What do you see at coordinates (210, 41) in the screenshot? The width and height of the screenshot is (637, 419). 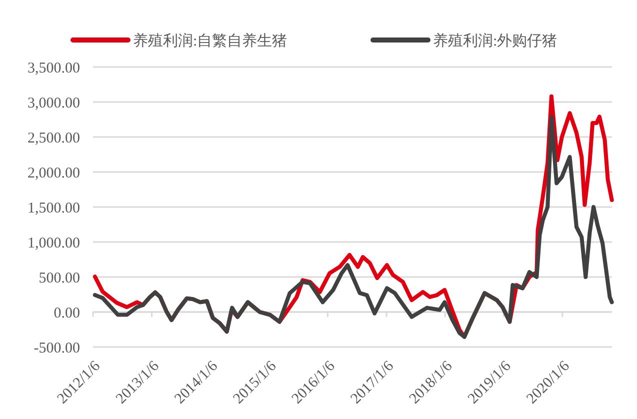 I see `legend-label: 养殖利润:自繁自养生猪` at bounding box center [210, 41].